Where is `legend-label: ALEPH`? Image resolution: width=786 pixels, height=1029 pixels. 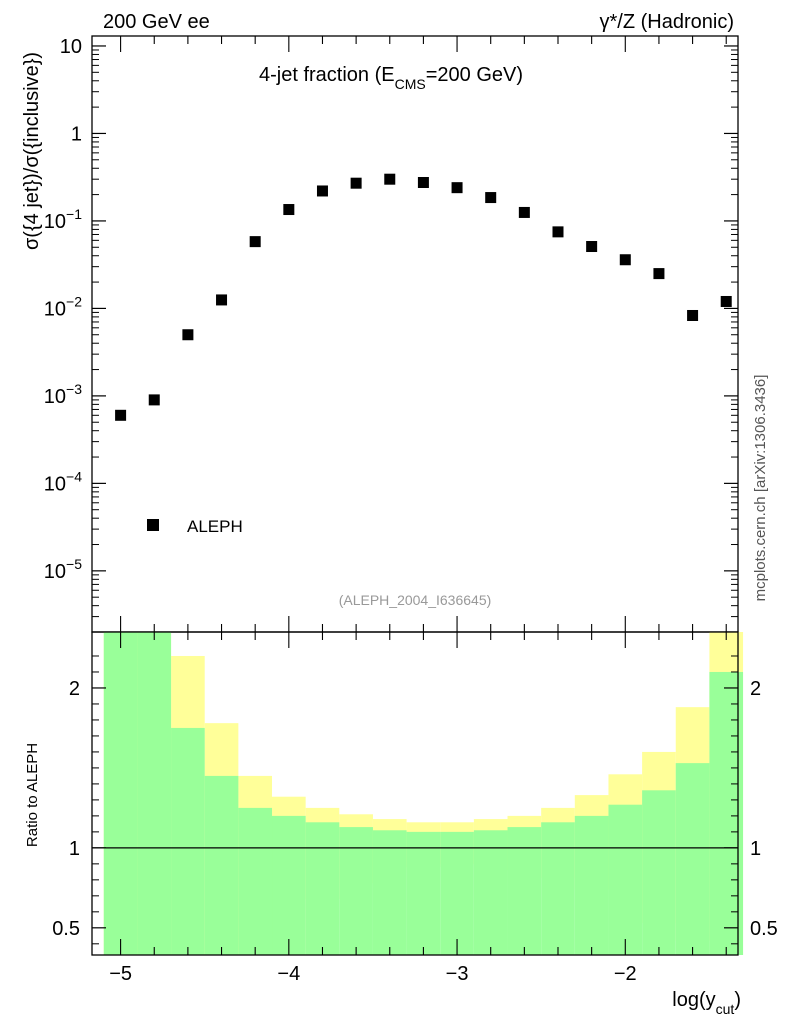
legend-label: ALEPH is located at coordinates (215, 526).